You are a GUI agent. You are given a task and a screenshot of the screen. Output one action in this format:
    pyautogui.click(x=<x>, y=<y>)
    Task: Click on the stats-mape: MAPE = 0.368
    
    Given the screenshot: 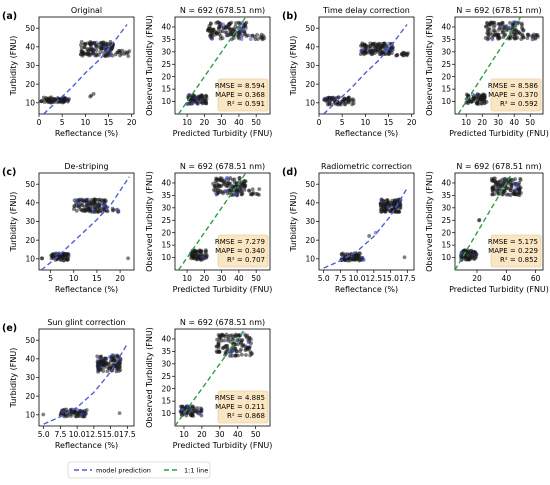 What is the action you would take?
    pyautogui.click(x=240, y=95)
    